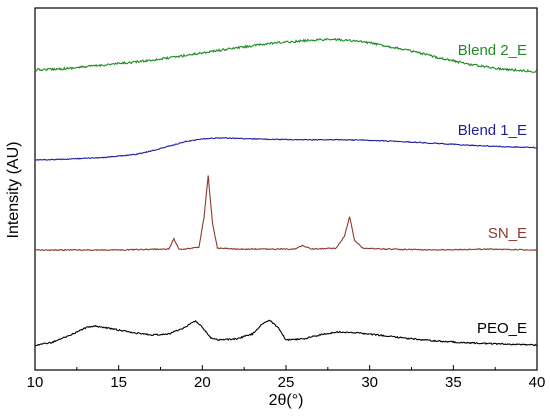 The height and width of the screenshot is (419, 550). Describe the element at coordinates (202, 382) in the screenshot. I see `x-tick-label: 20` at that location.